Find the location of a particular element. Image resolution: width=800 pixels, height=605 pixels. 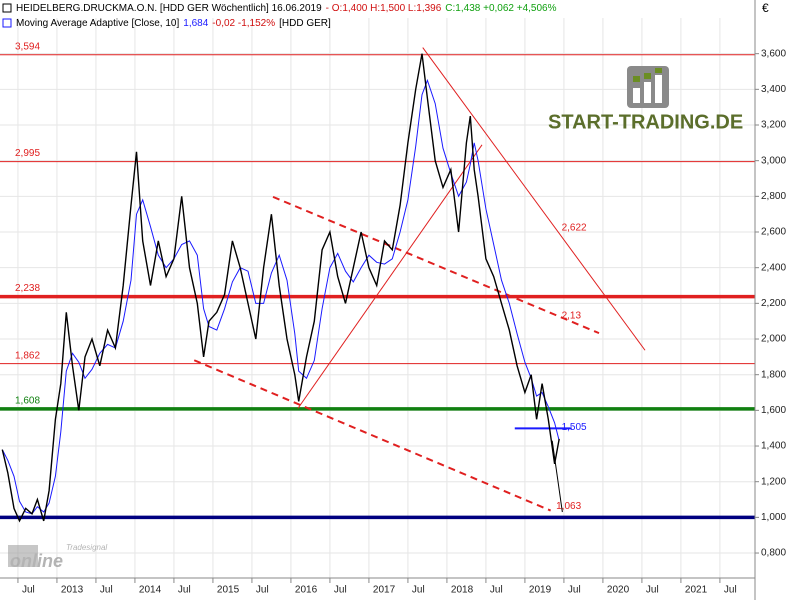

y-tick-label: 1,800 is located at coordinates (773, 374).